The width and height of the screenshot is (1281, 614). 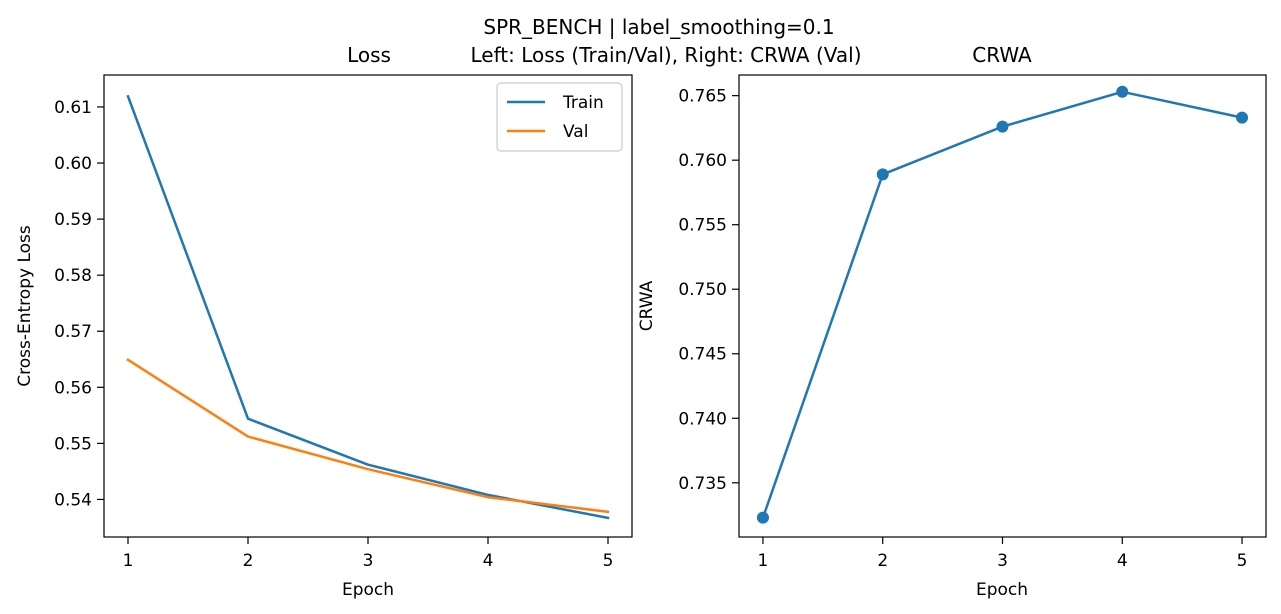 What do you see at coordinates (368, 436) in the screenshot?
I see `loss-val-line` at bounding box center [368, 436].